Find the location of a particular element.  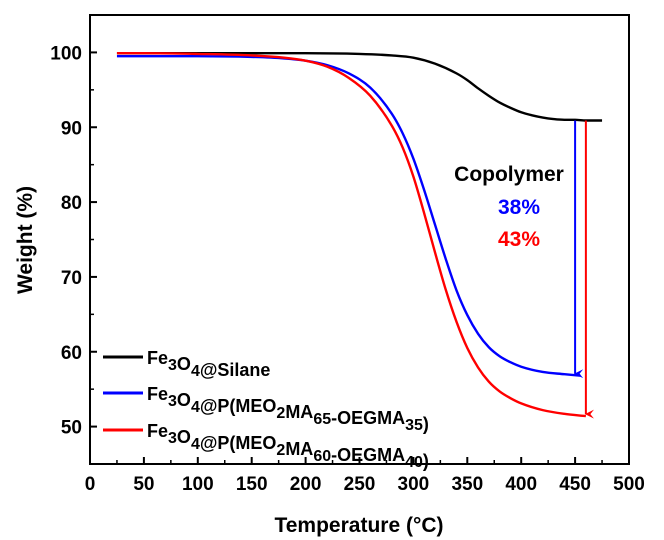

x-tick-label: 500 is located at coordinates (629, 484).